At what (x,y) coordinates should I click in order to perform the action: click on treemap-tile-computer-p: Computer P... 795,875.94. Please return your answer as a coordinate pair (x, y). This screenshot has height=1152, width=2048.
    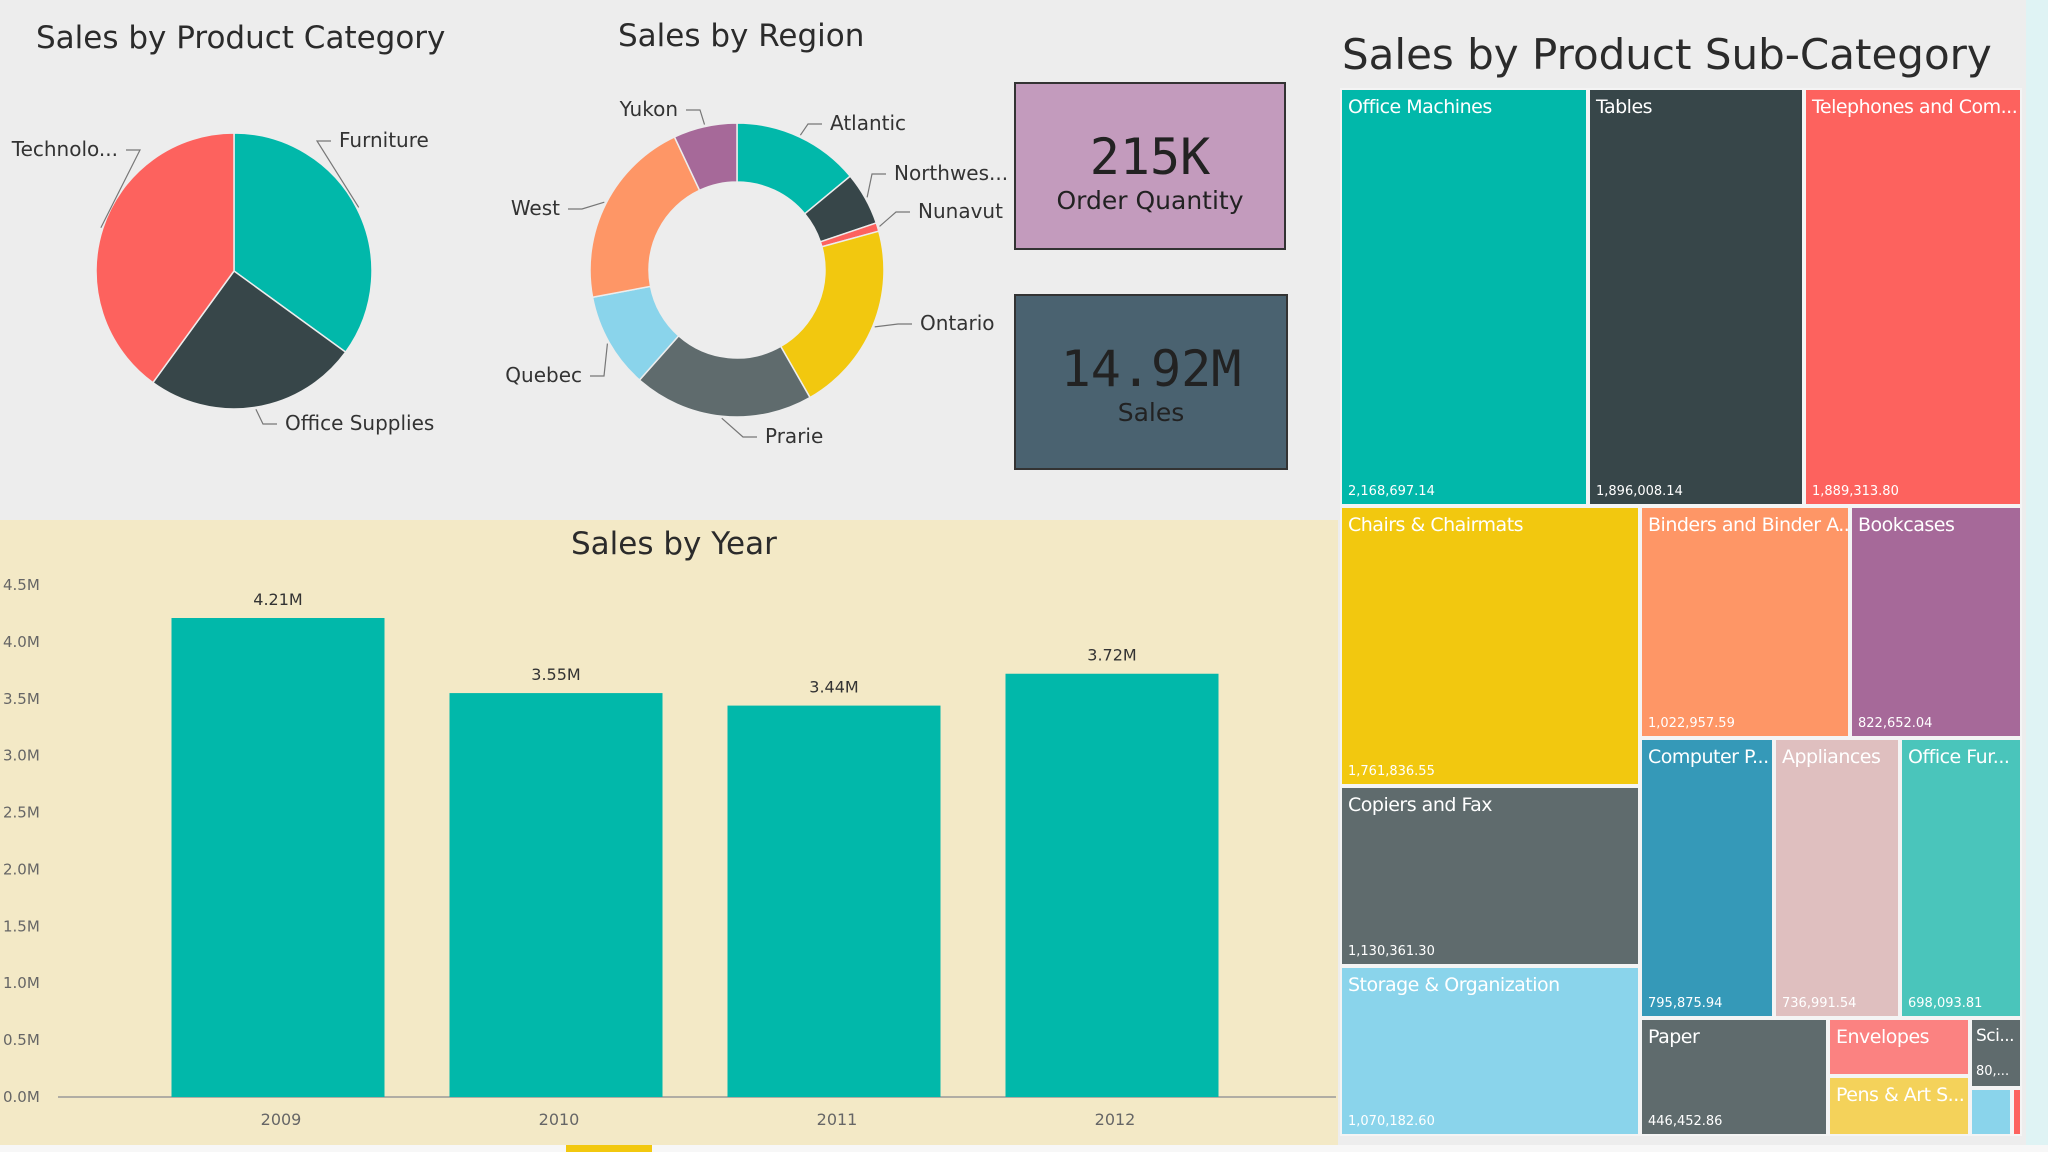
    Looking at the image, I should click on (1707, 878).